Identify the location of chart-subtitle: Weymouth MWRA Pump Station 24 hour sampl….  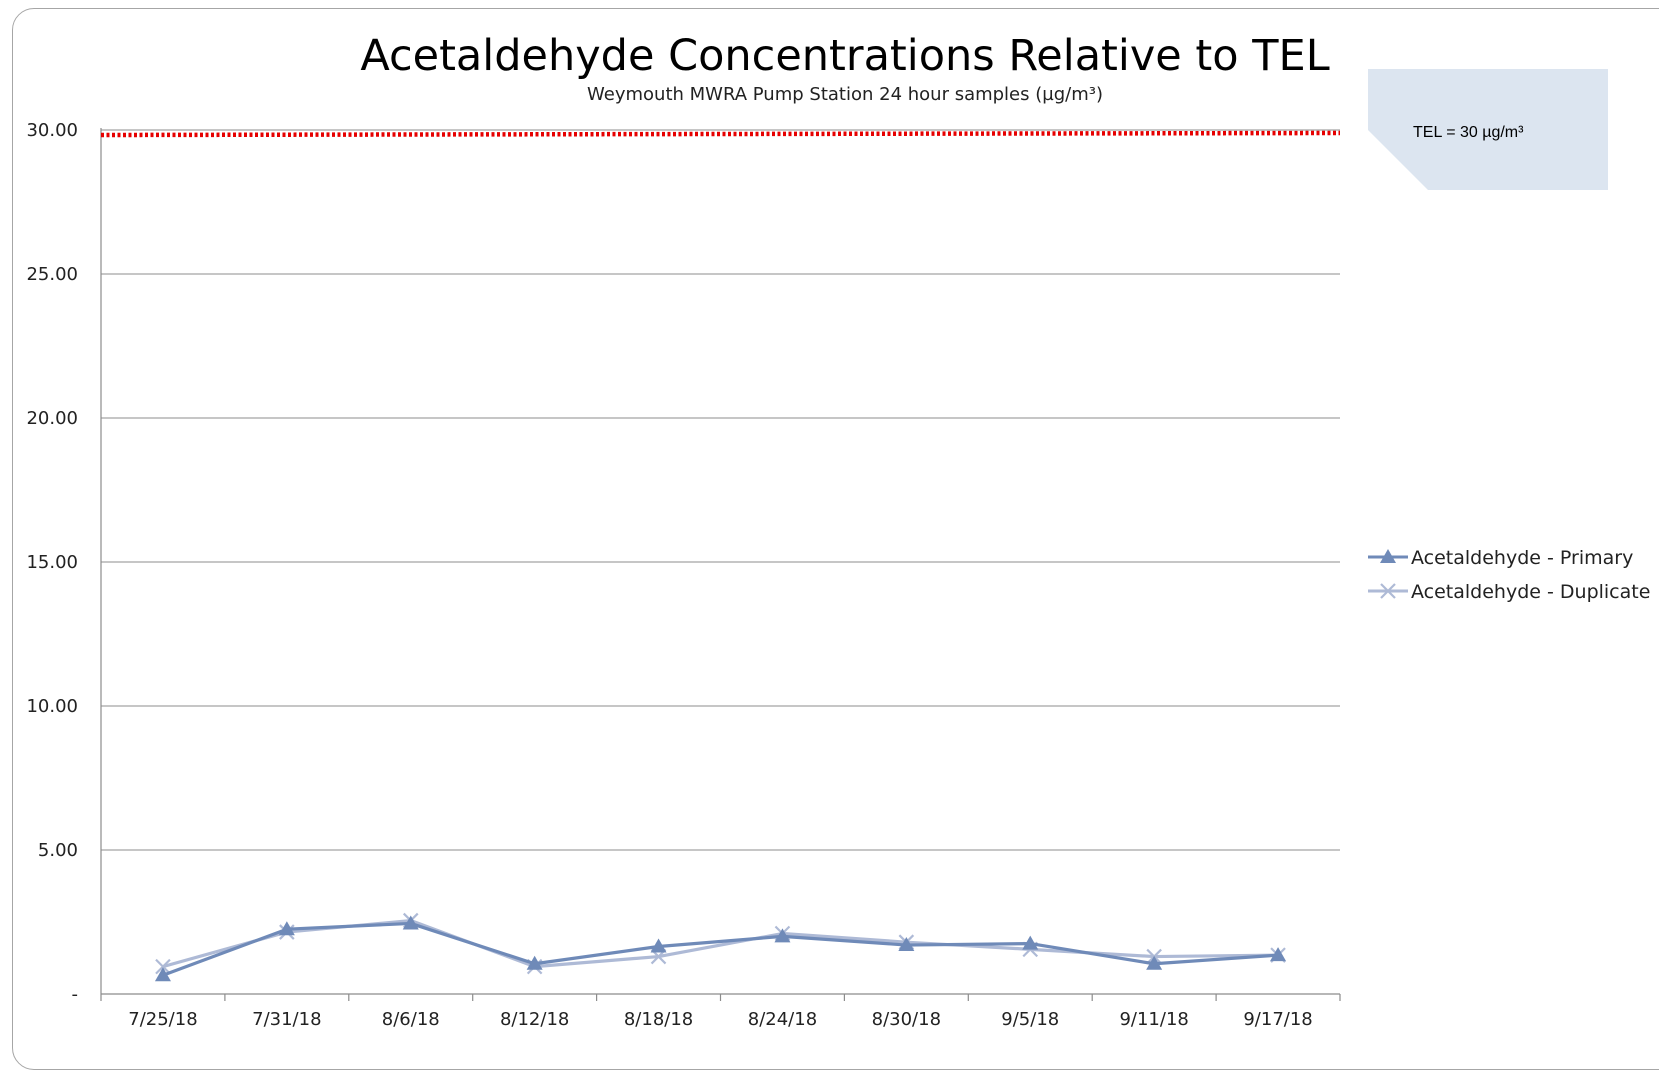
(845, 94).